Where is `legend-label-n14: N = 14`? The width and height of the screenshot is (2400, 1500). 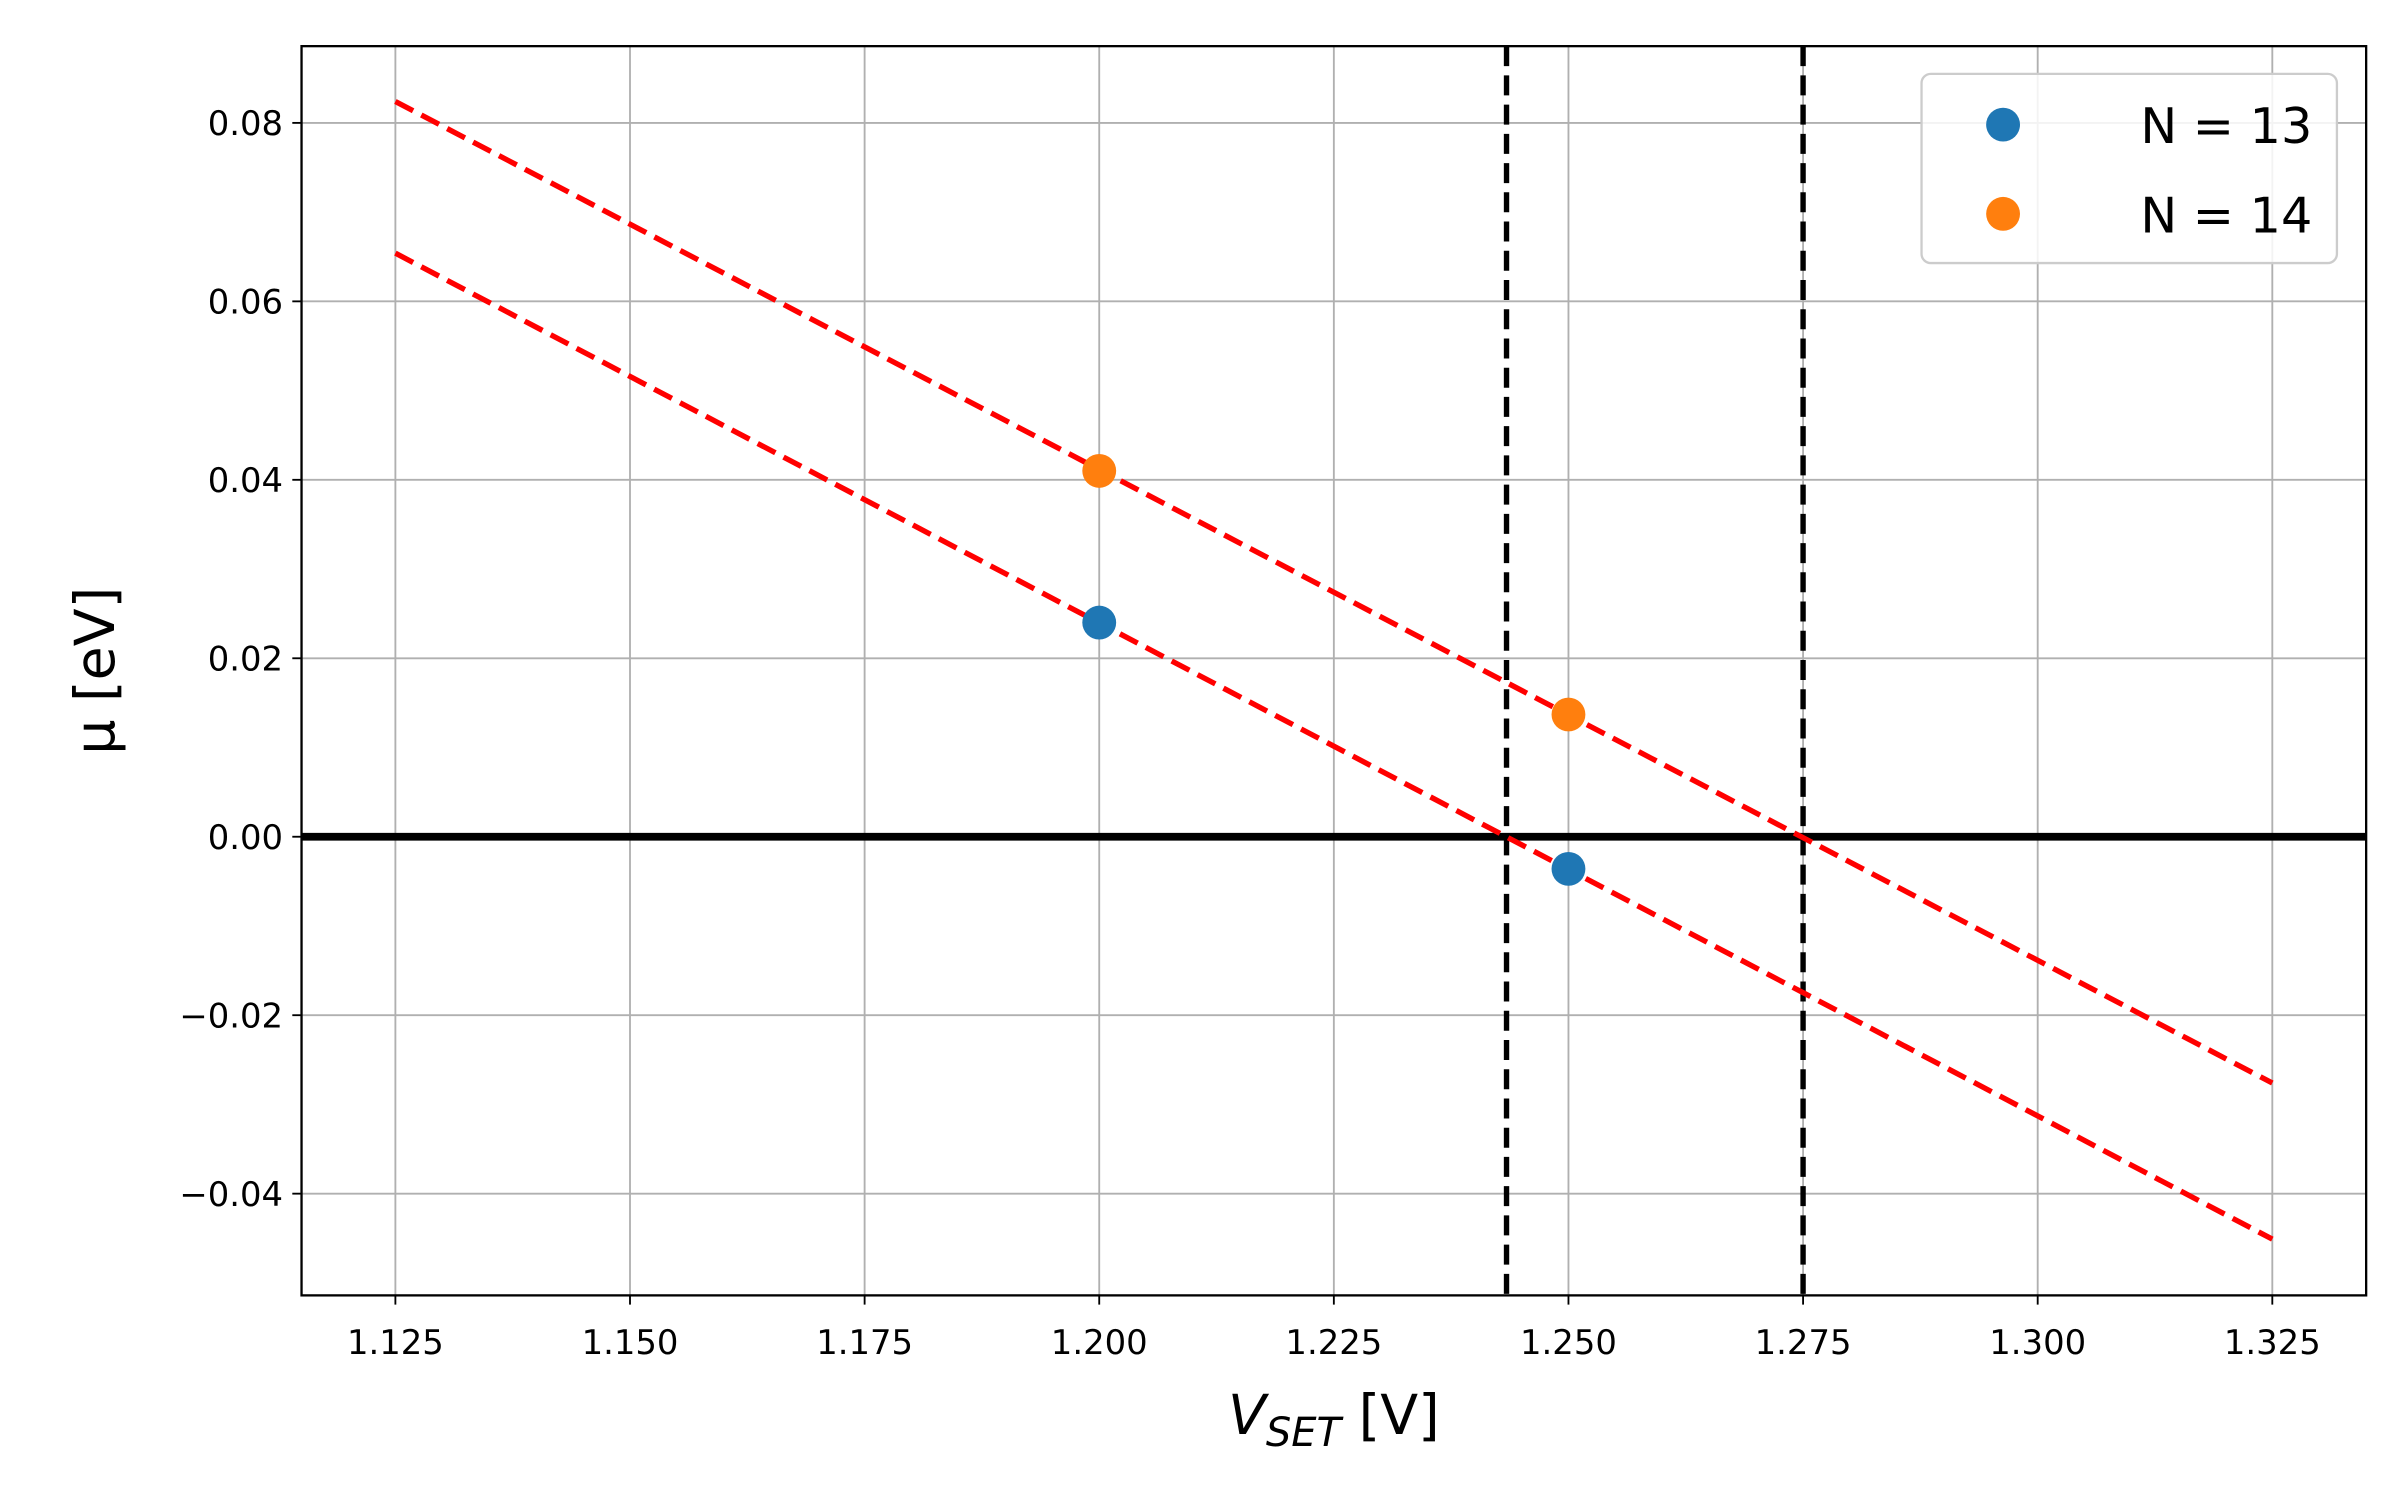 legend-label-n14: N = 14 is located at coordinates (2226, 215).